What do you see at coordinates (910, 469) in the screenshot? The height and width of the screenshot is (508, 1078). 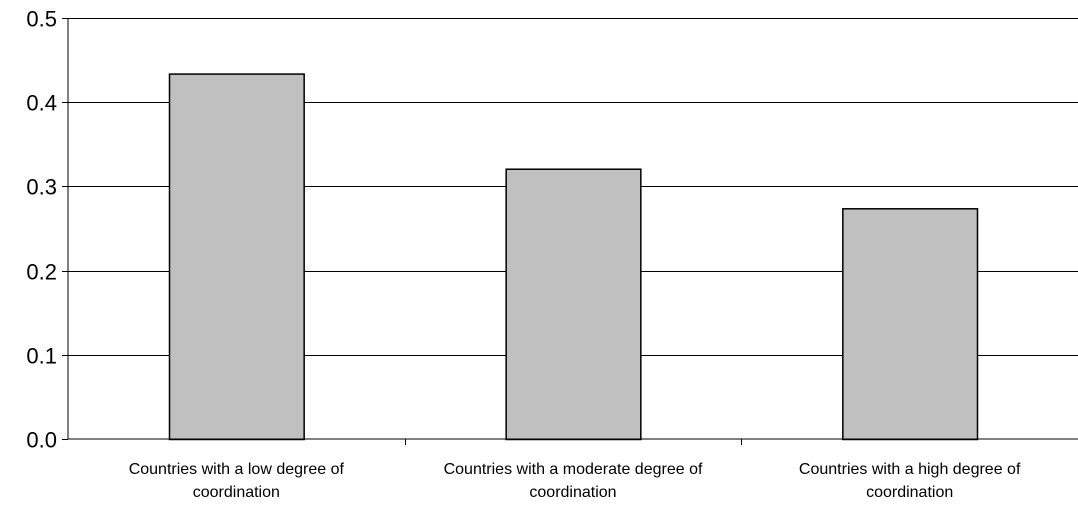 I see `x-category-label: Countries with a high degree of` at bounding box center [910, 469].